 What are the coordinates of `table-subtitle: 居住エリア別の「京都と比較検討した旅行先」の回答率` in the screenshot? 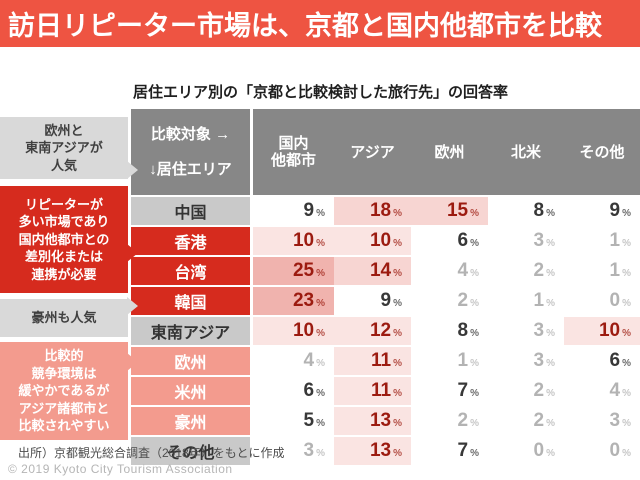 It's located at (321, 92).